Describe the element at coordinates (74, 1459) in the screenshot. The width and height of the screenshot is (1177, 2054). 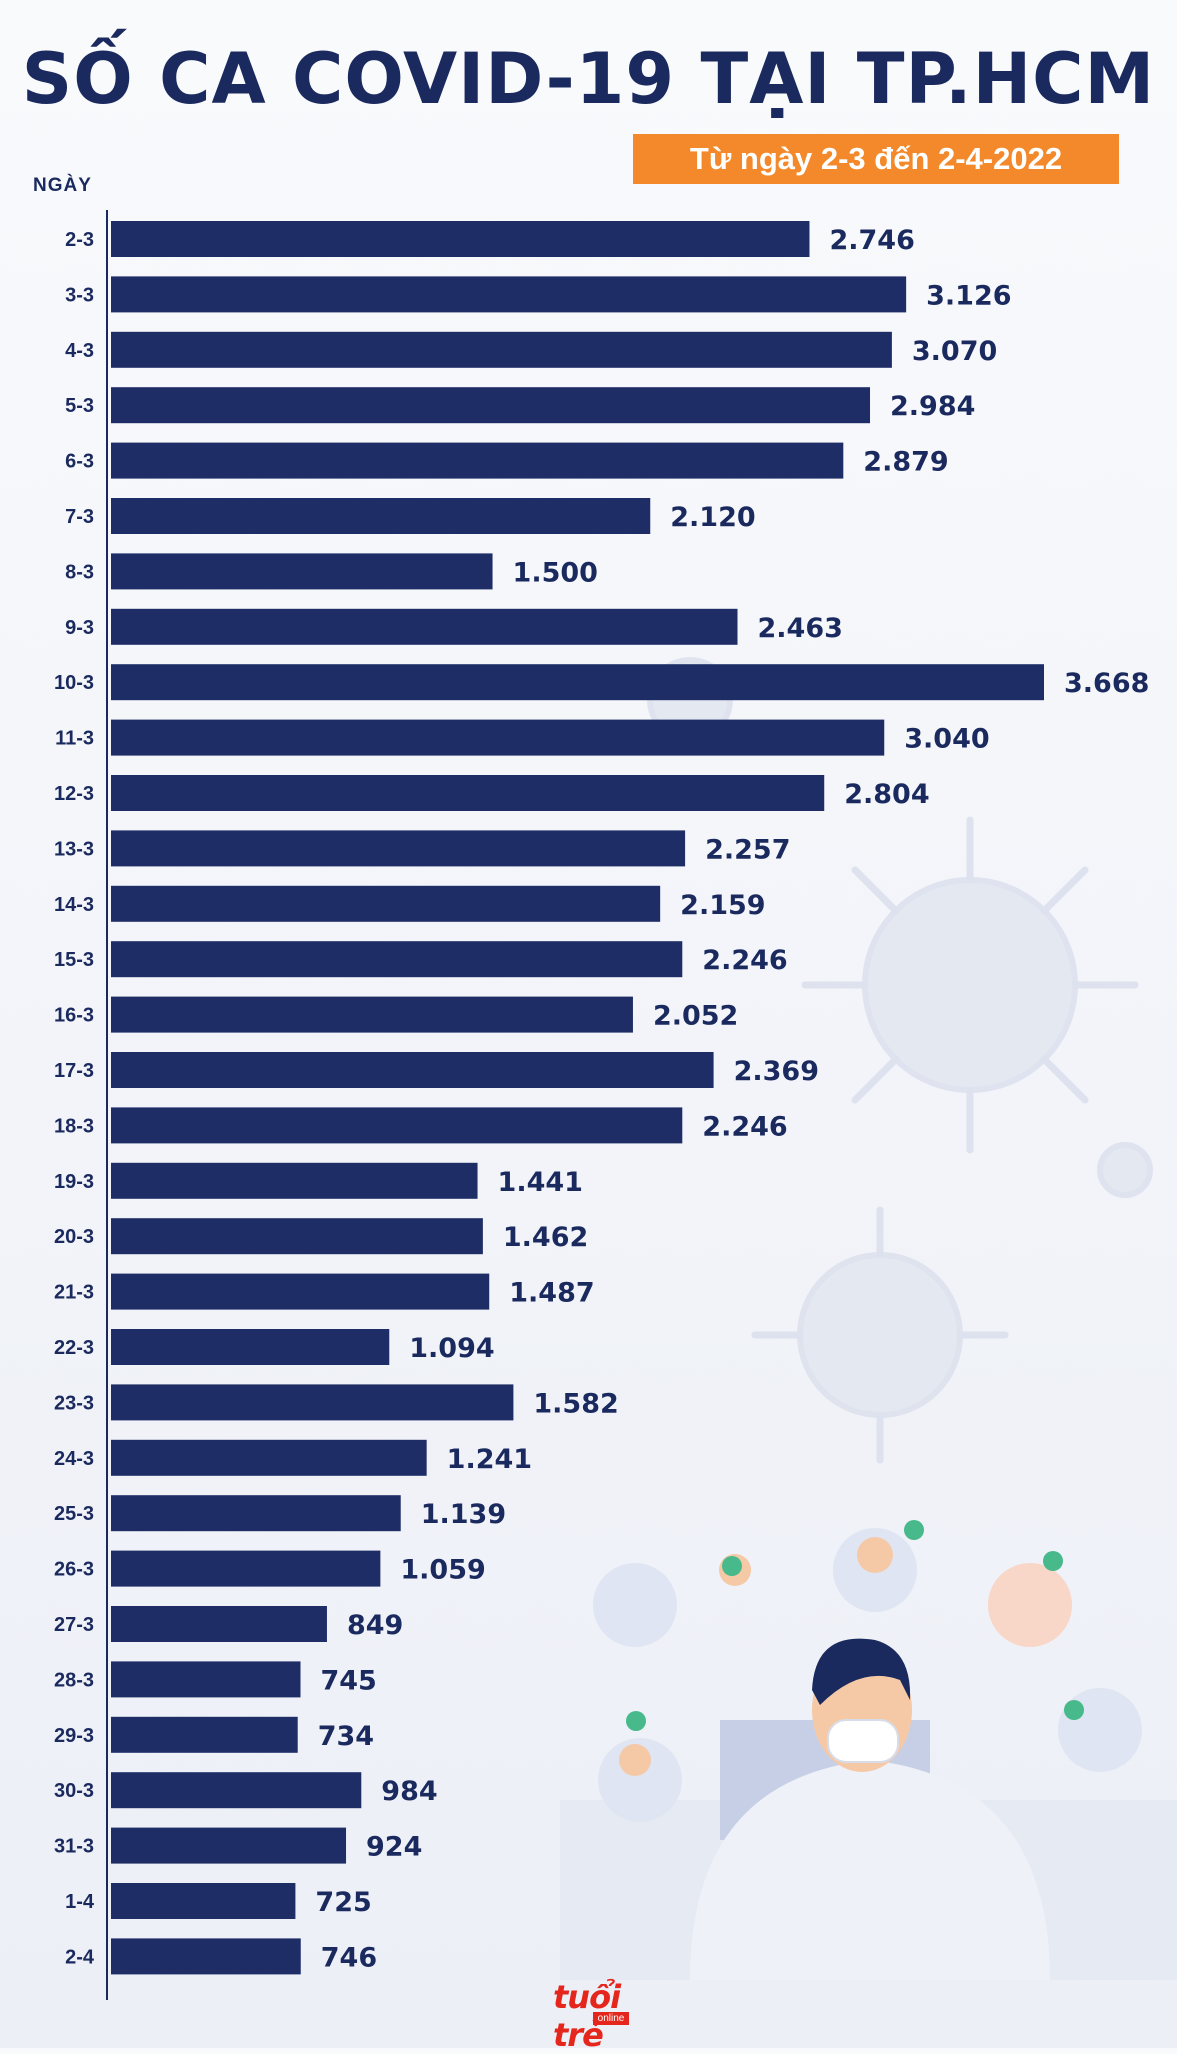
I see `category-label: 24-3` at that location.